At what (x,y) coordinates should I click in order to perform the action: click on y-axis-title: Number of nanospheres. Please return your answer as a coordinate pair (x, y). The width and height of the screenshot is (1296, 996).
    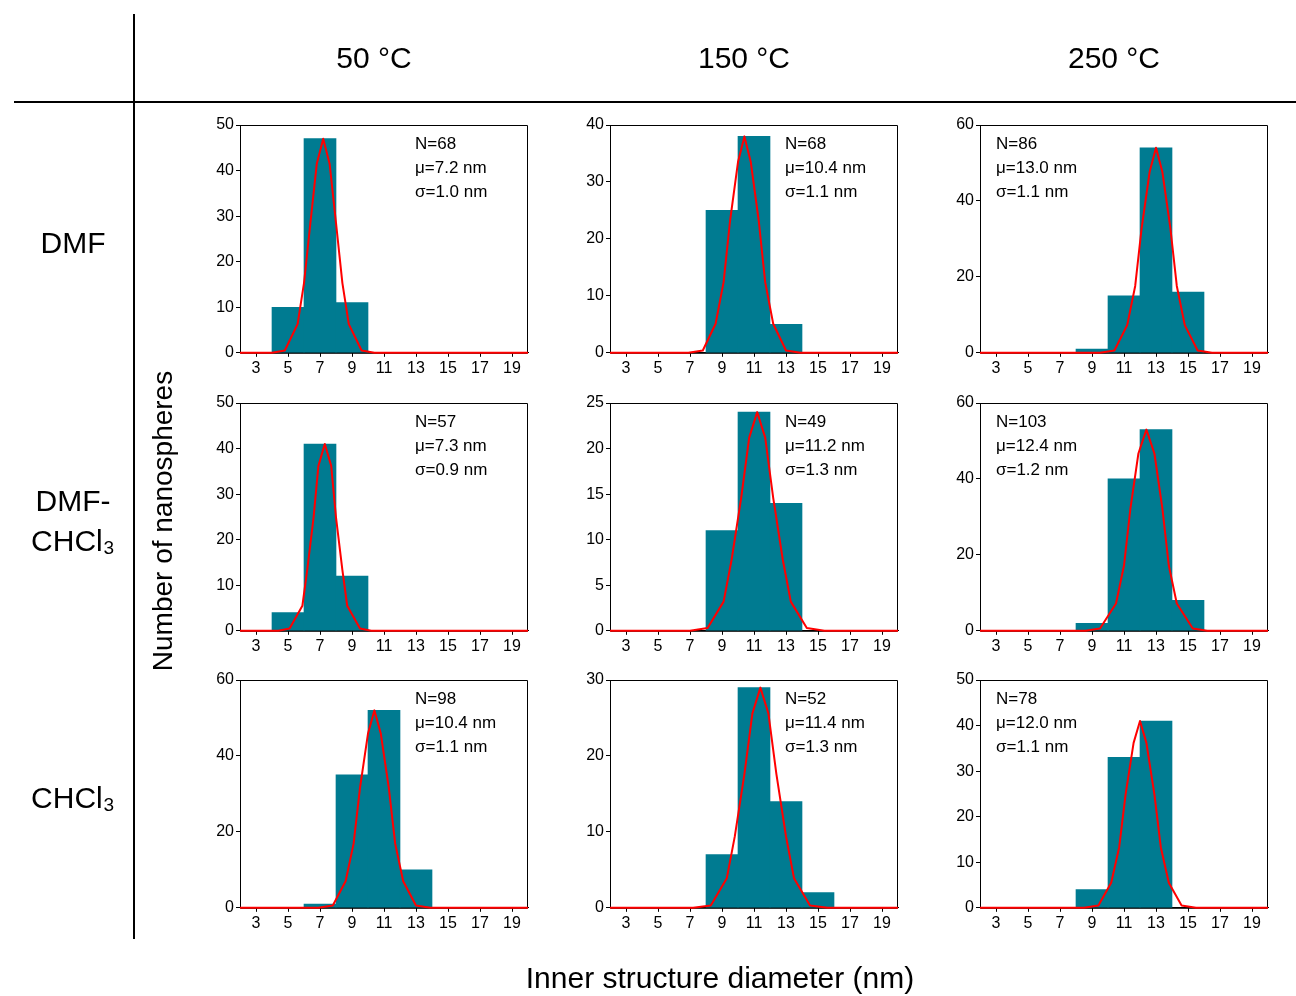
    Looking at the image, I should click on (163, 520).